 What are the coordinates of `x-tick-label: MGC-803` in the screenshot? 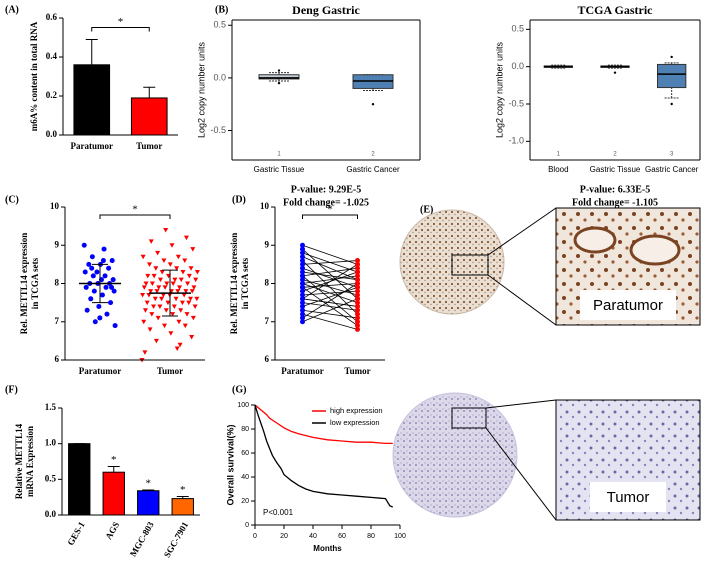 It's located at (142, 539).